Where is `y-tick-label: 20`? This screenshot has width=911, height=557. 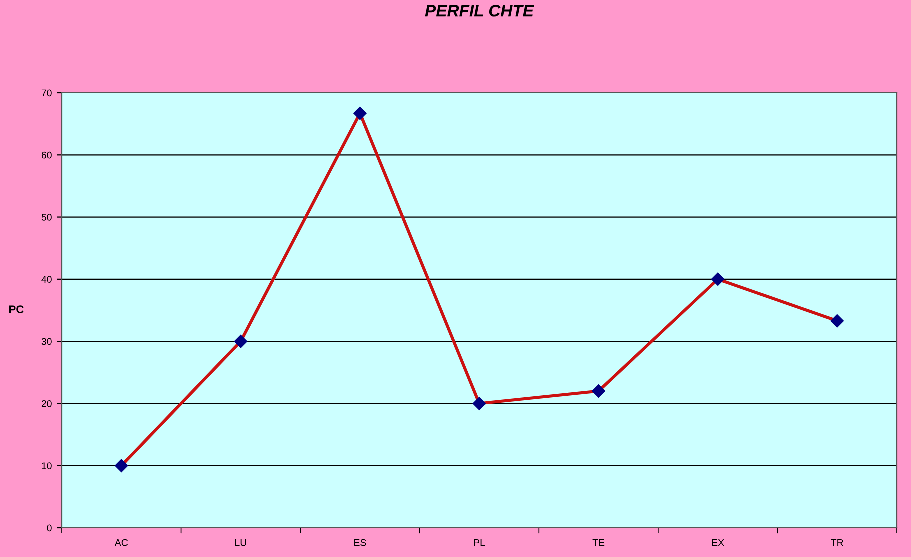 y-tick-label: 20 is located at coordinates (47, 404).